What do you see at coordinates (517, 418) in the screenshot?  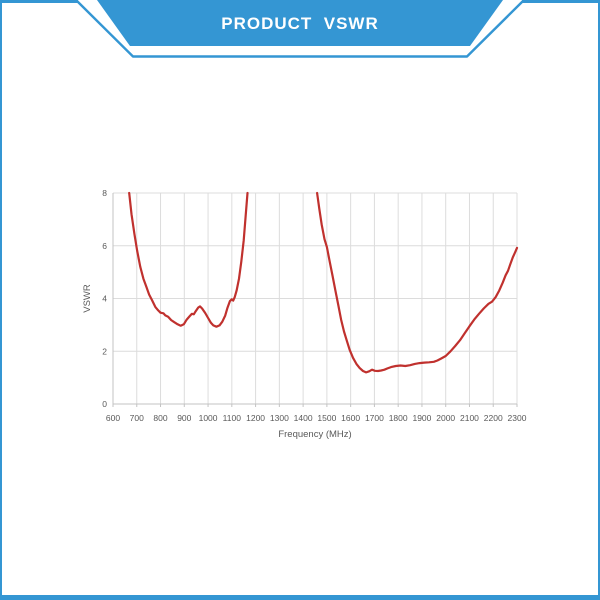 I see `x-tick-label: 2300` at bounding box center [517, 418].